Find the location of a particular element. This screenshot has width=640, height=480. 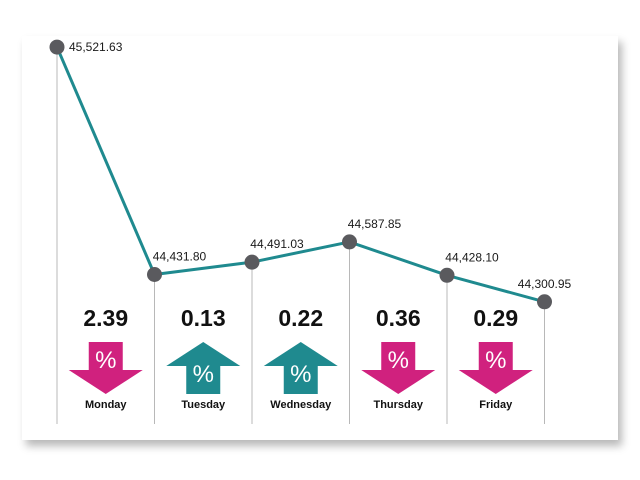

data-label: 44,428.10 is located at coordinates (472, 257).